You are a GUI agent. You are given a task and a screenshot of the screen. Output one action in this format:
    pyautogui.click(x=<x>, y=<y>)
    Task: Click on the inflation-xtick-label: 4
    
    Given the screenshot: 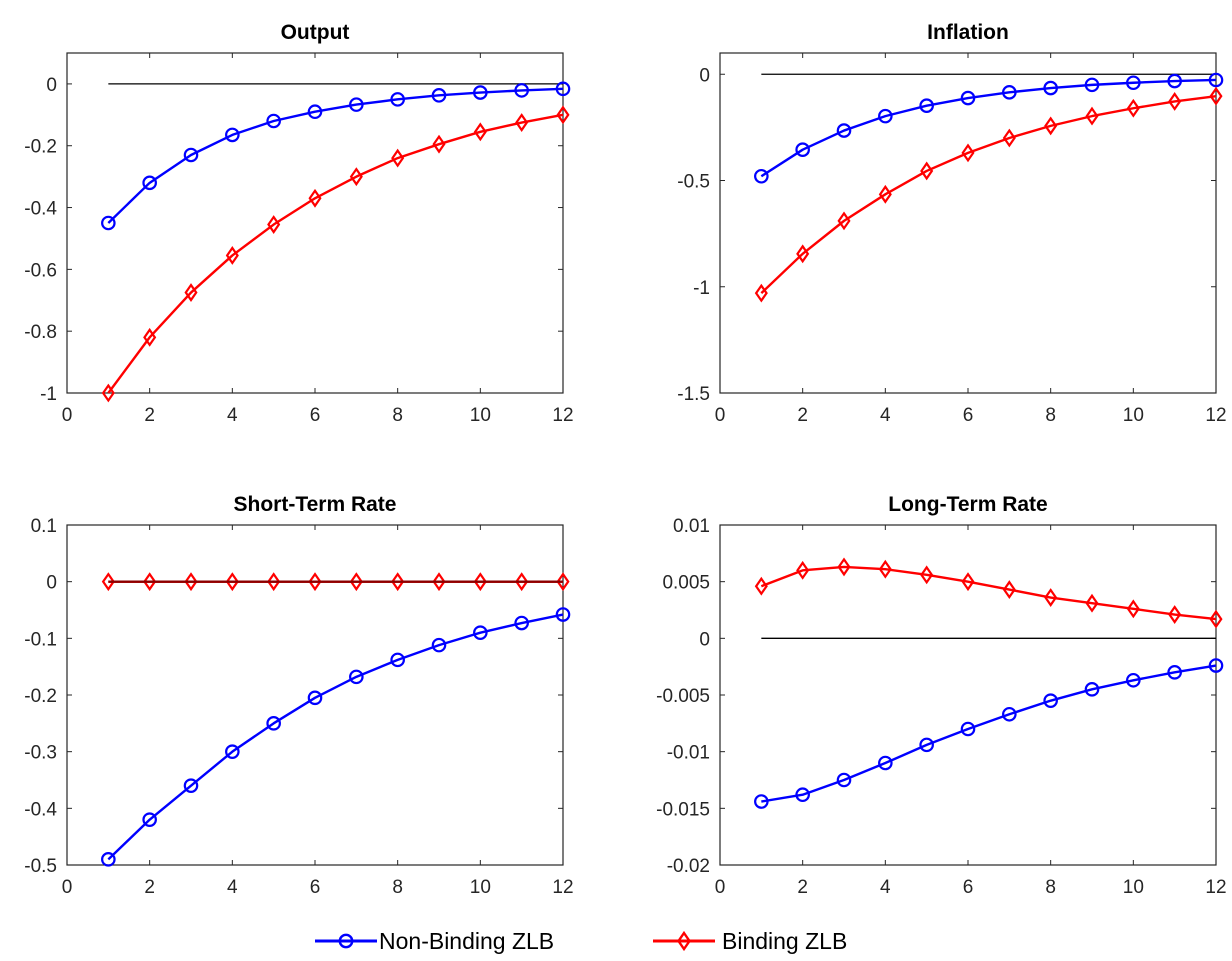 What is the action you would take?
    pyautogui.click(x=885, y=415)
    